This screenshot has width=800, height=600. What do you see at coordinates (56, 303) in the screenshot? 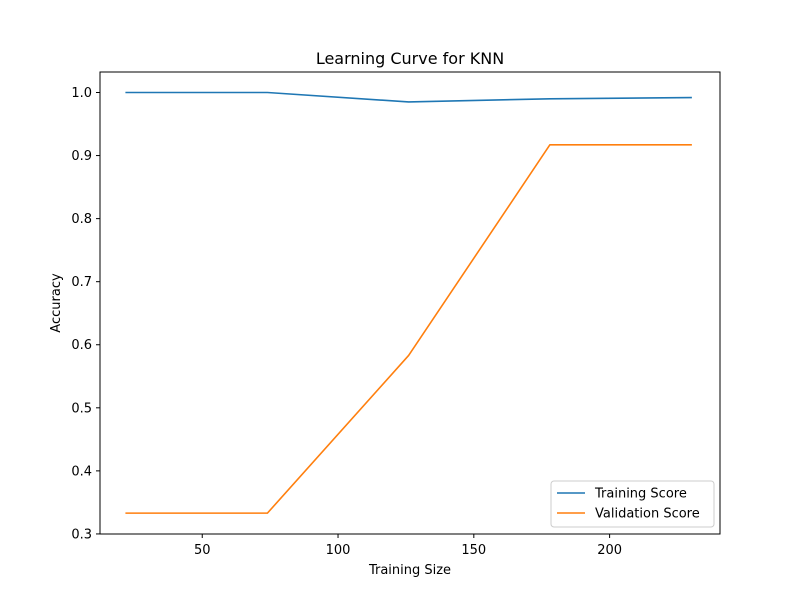
I see `y-axis-title: Accuracy` at bounding box center [56, 303].